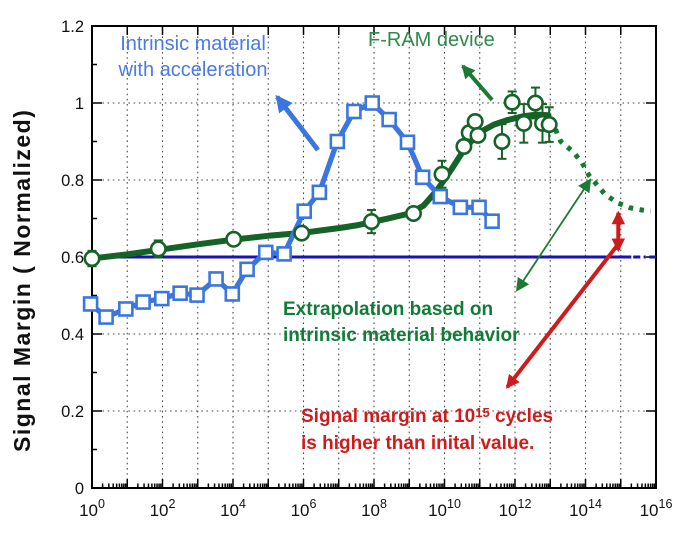  I want to click on y-tick-label: 0.2, so click(72, 412).